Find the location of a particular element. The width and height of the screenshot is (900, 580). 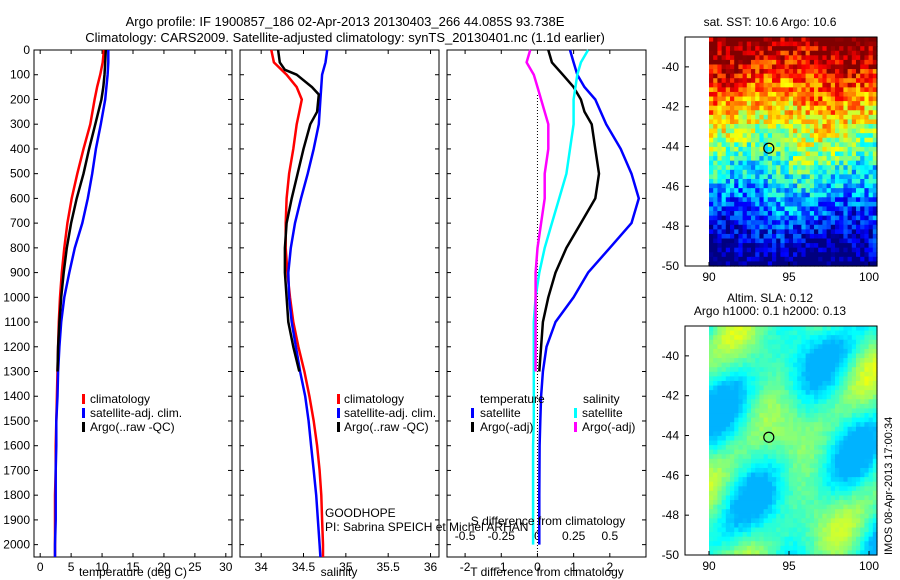

y-tick-label: 100 is located at coordinates (20, 75).